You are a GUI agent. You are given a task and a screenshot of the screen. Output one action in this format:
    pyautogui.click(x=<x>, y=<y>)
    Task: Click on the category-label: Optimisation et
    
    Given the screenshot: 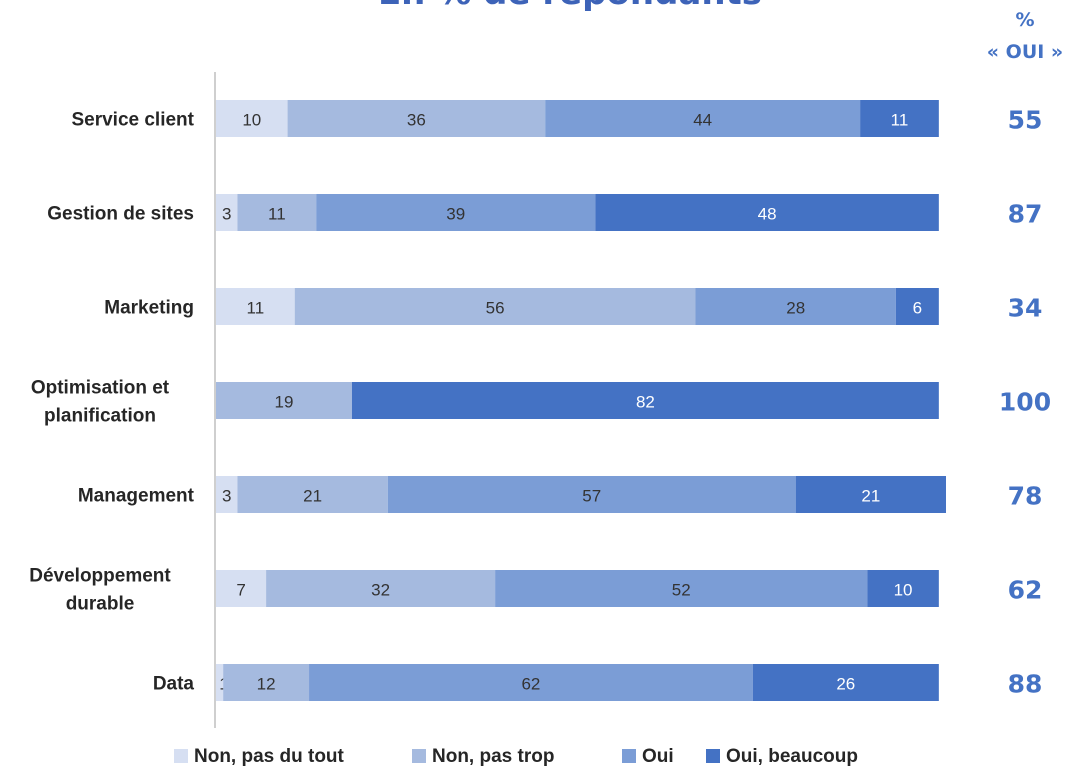 What is the action you would take?
    pyautogui.click(x=100, y=388)
    